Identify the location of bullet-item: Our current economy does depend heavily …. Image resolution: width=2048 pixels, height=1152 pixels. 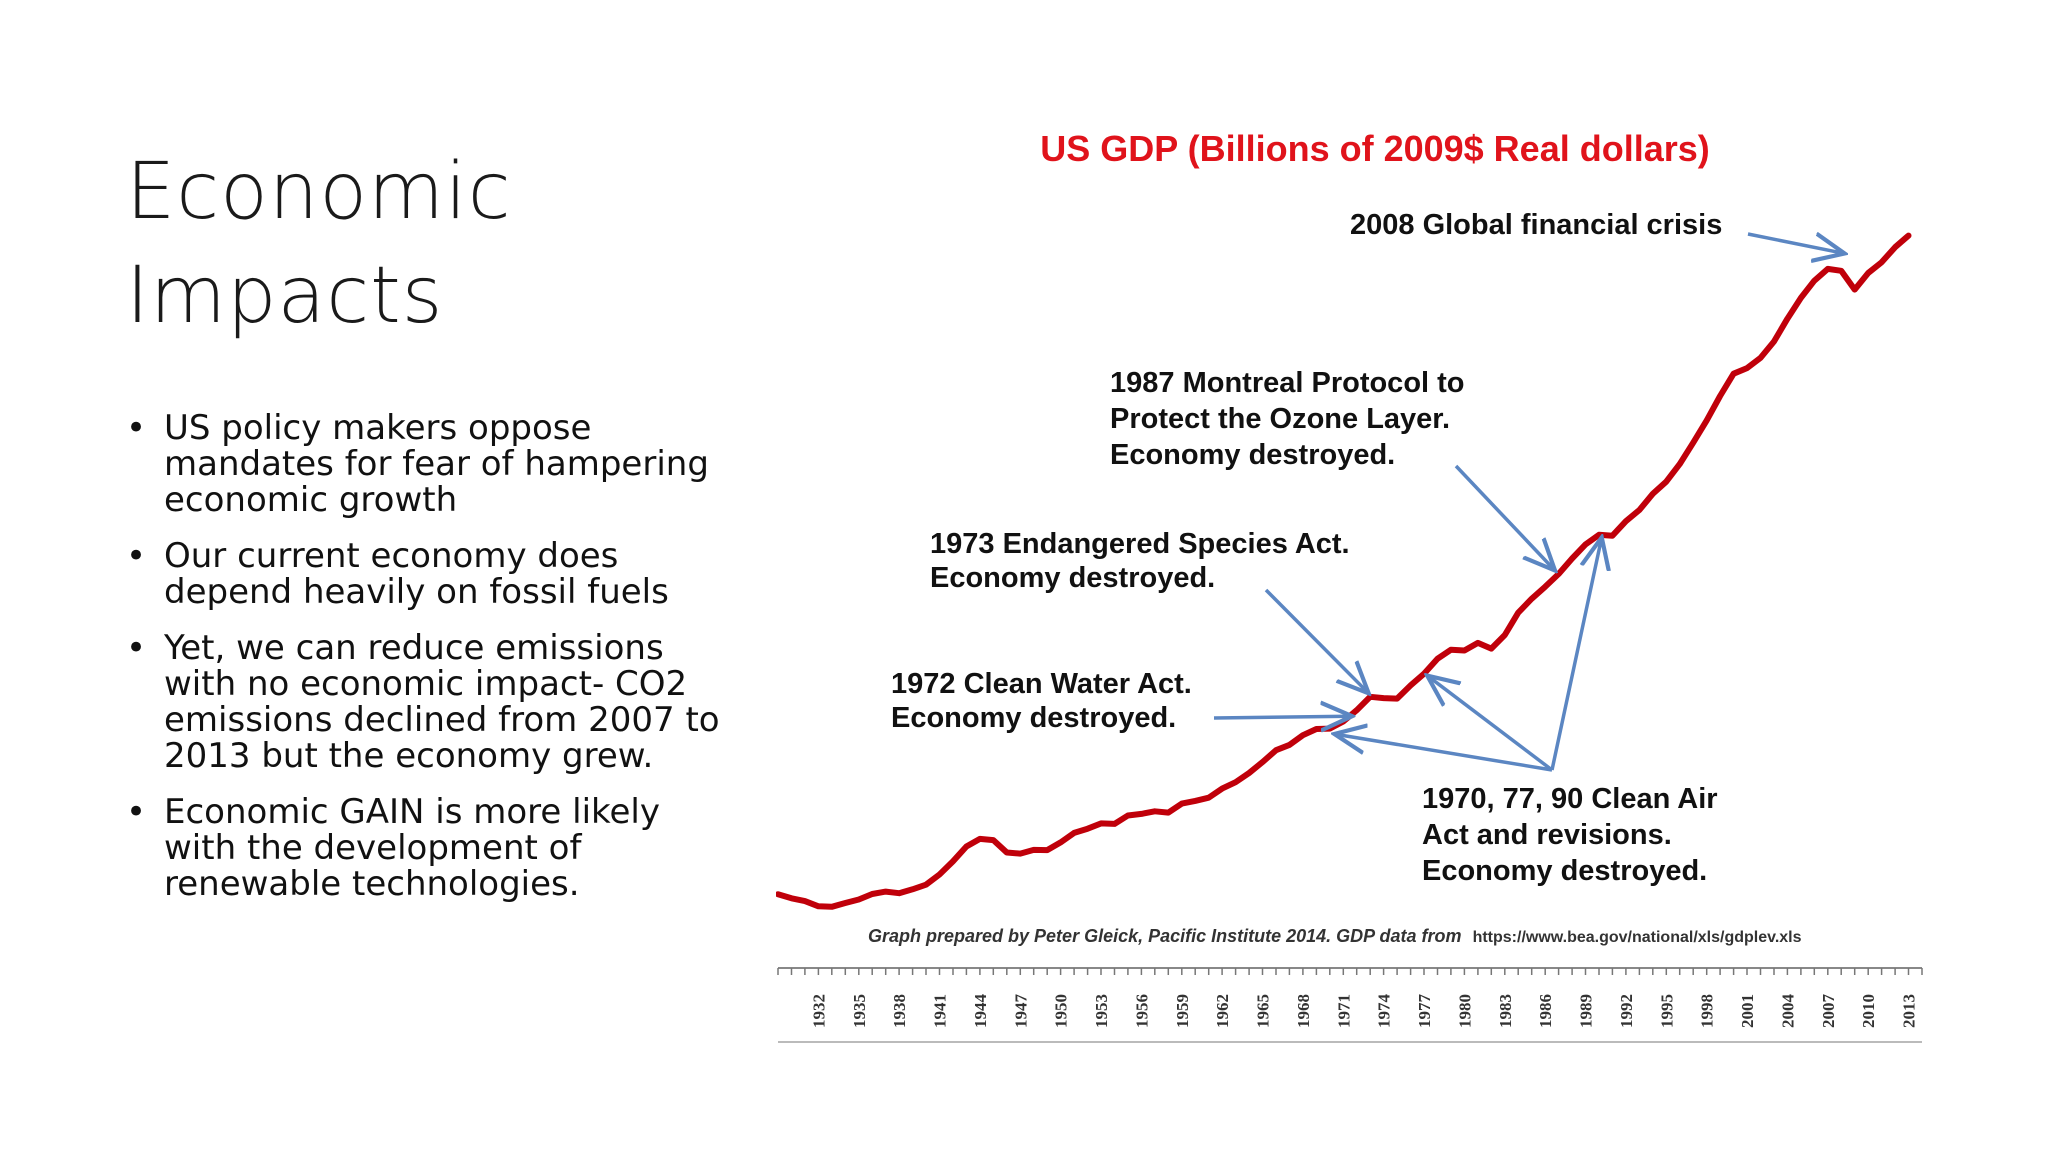
(426, 574).